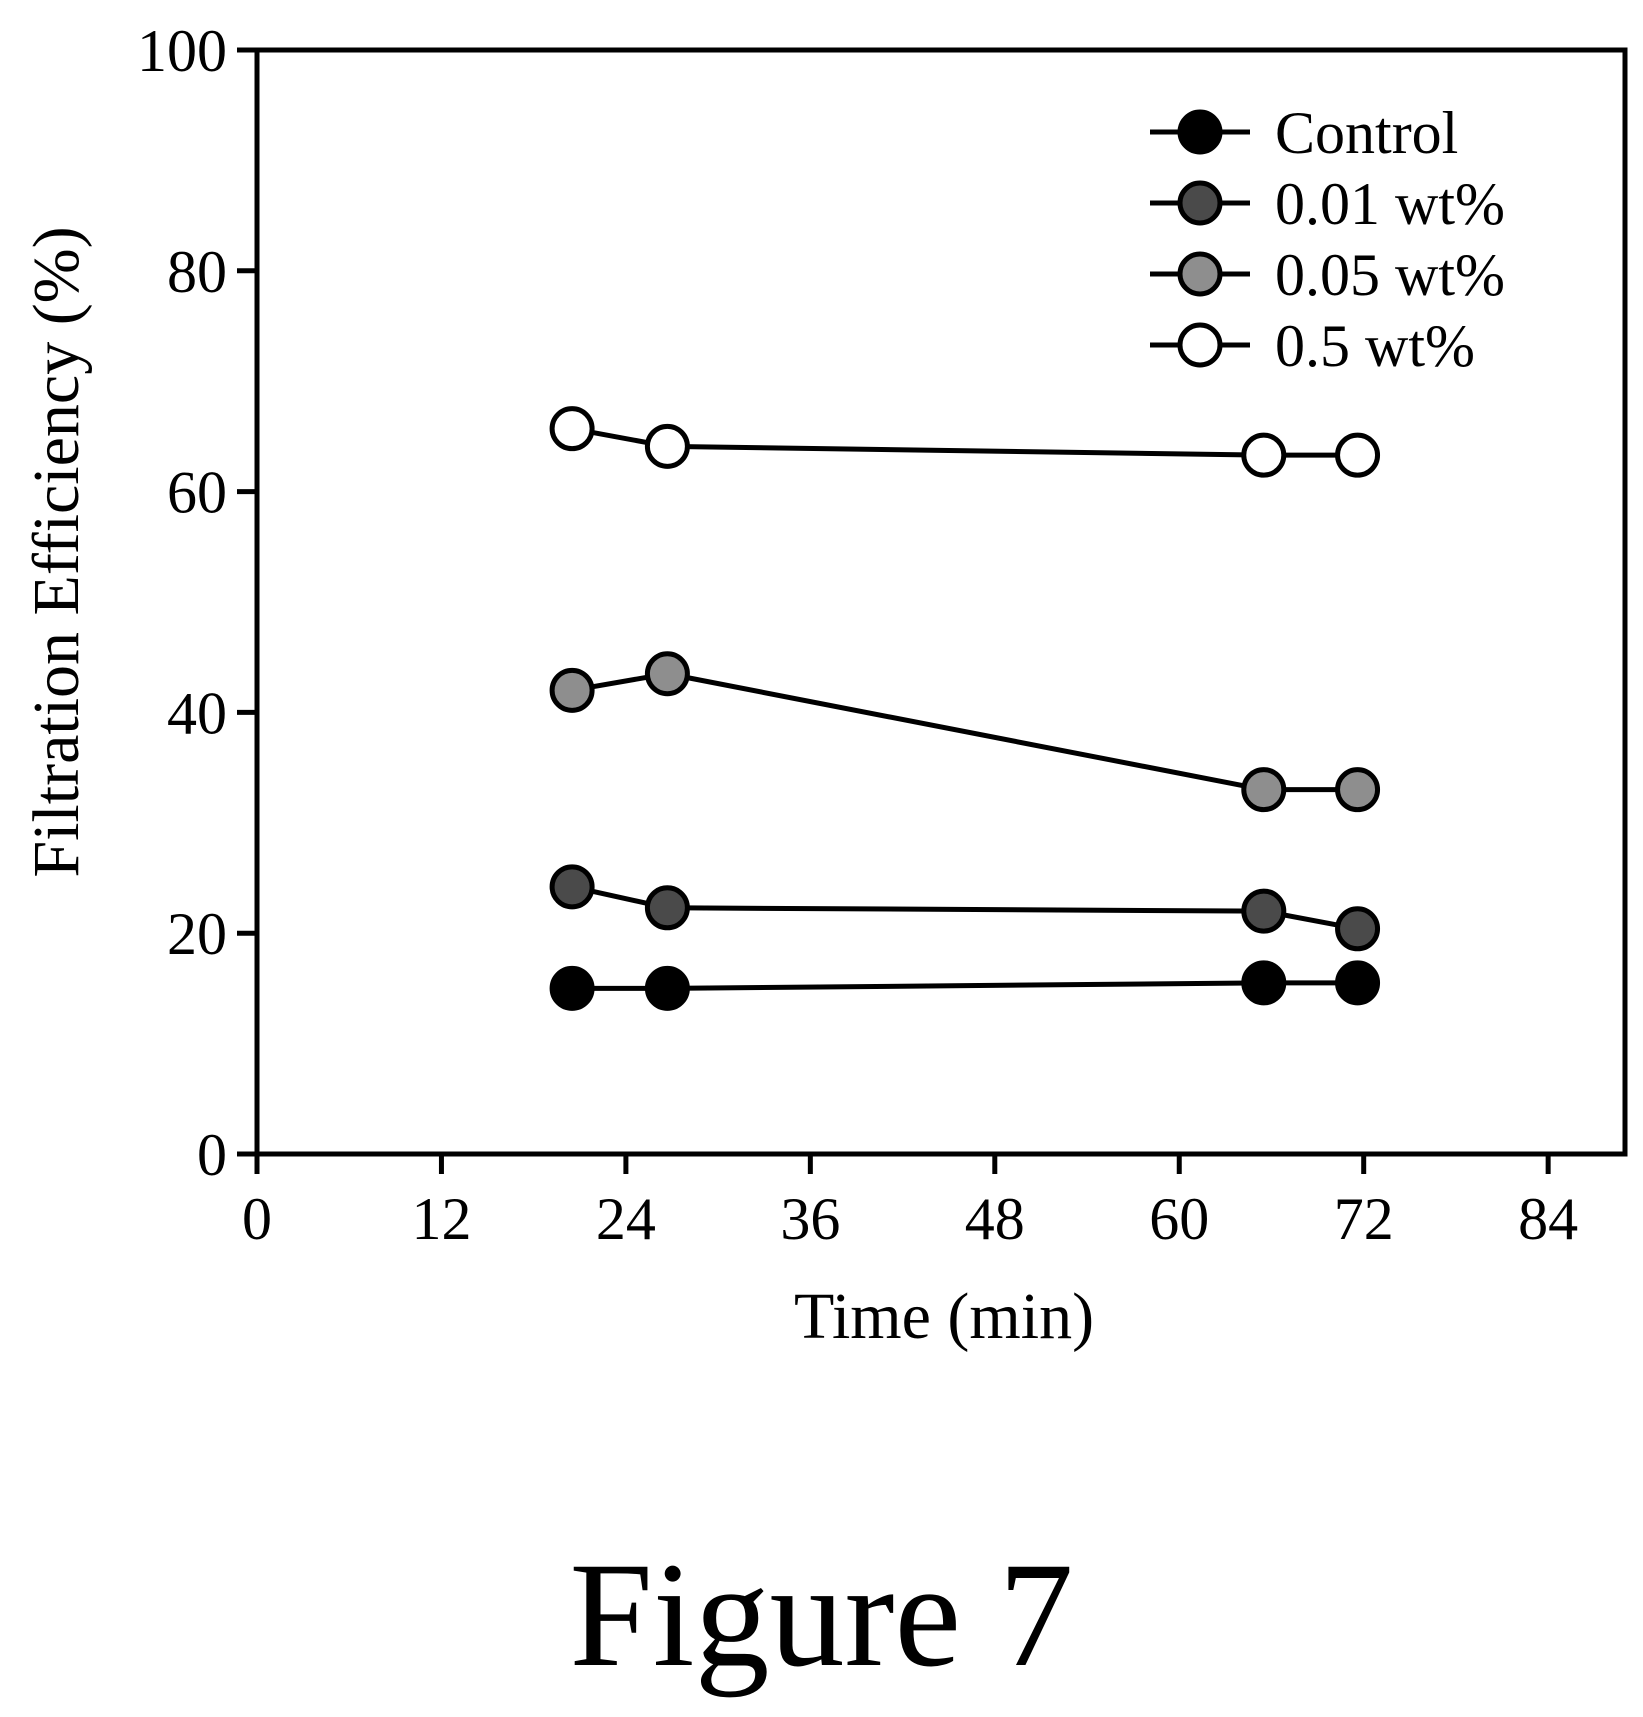 Image resolution: width=1643 pixels, height=1717 pixels. I want to click on legend-label: 0.5 wt%, so click(1375, 346).